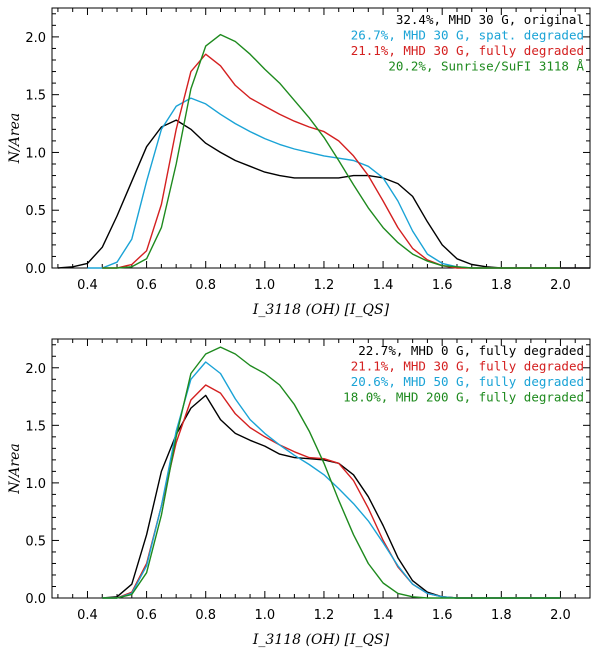 This screenshot has height=653, width=600. I want to click on legend-entry-2: 21.1%, MHD 30 G, fully degraded, so click(467, 50).